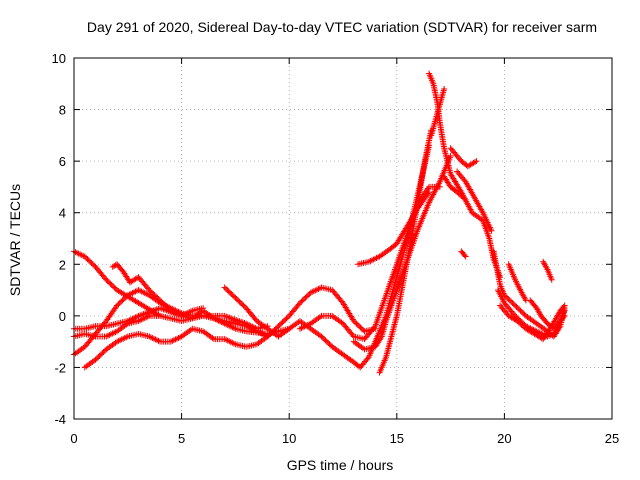 This screenshot has height=480, width=640. Describe the element at coordinates (340, 465) in the screenshot. I see `x-axis-label: GPS time / hours` at that location.